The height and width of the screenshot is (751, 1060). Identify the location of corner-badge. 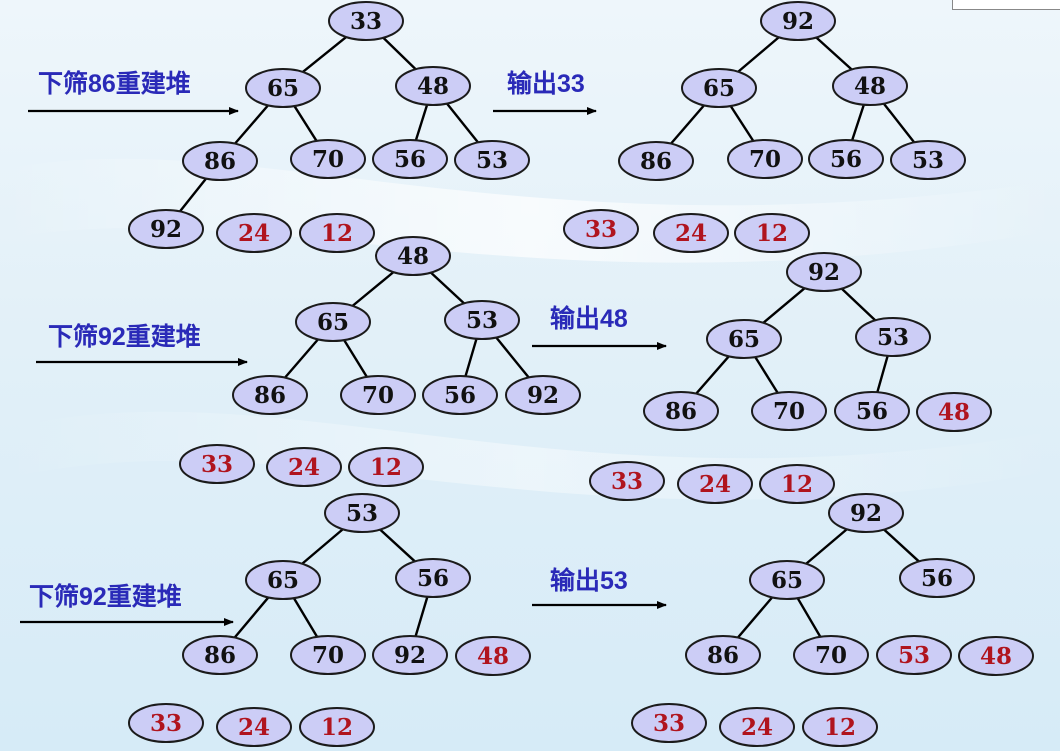
(1006, 5).